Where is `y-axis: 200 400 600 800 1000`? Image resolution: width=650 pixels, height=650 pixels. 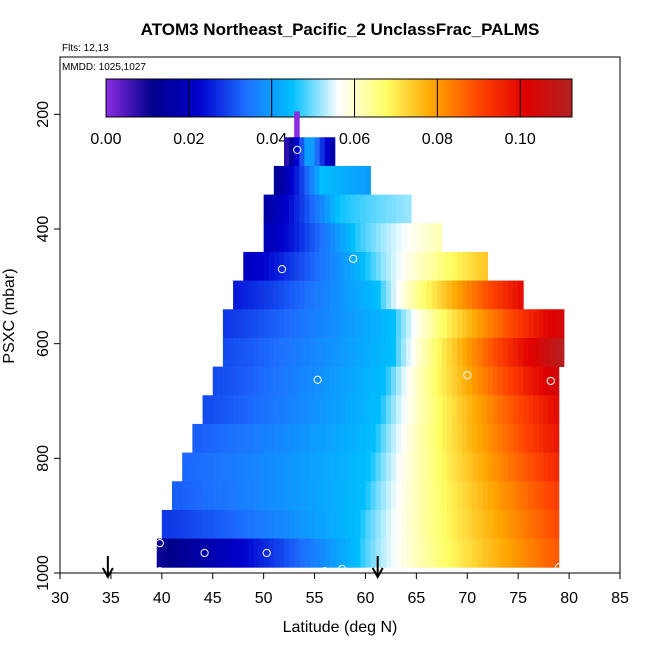
y-axis: 200 400 600 800 1000 is located at coordinates (47, 346).